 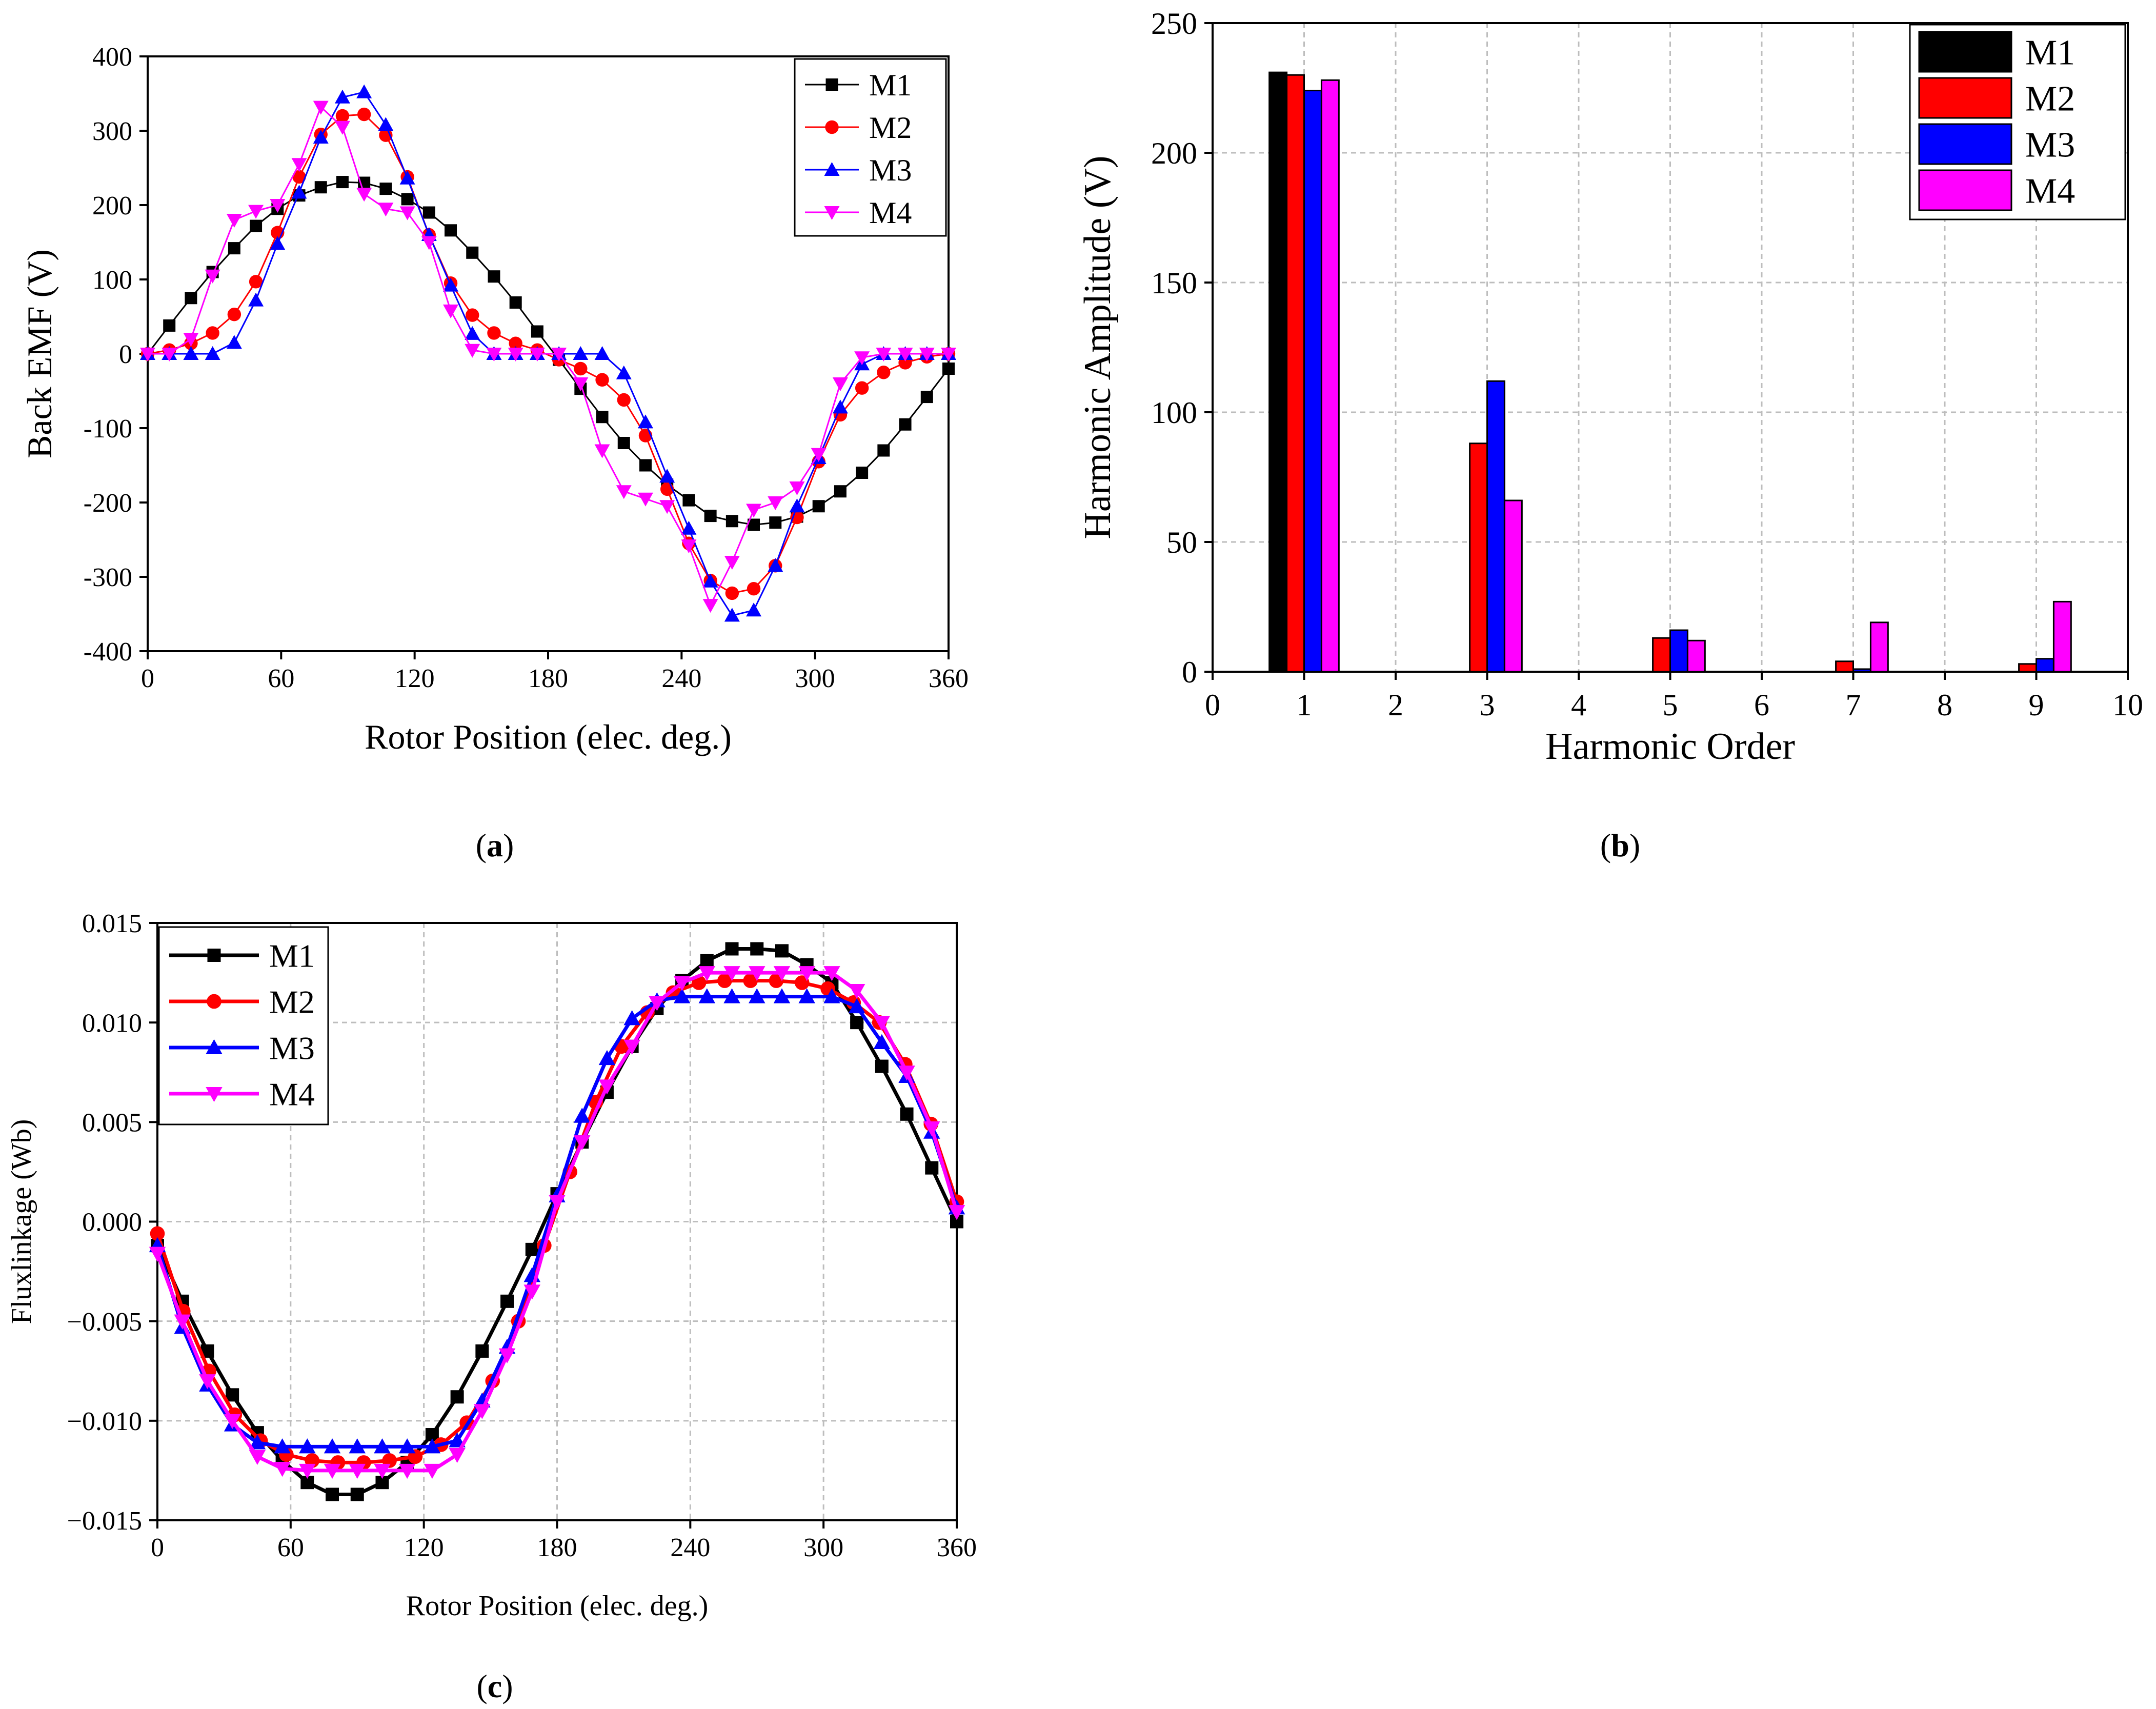 I want to click on y-tick-label: 50, so click(x=1181, y=542).